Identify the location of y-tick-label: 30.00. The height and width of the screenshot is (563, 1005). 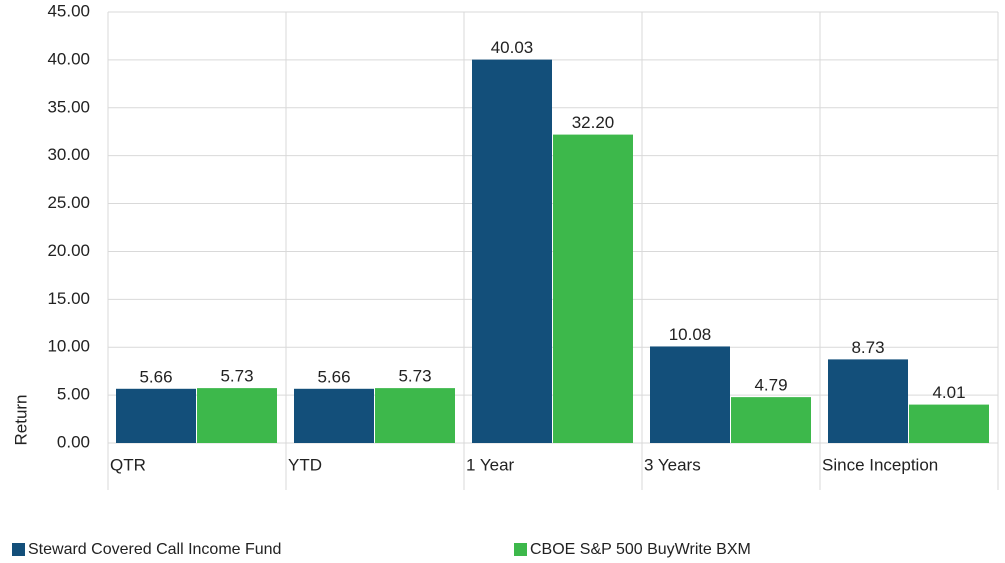
(68, 154).